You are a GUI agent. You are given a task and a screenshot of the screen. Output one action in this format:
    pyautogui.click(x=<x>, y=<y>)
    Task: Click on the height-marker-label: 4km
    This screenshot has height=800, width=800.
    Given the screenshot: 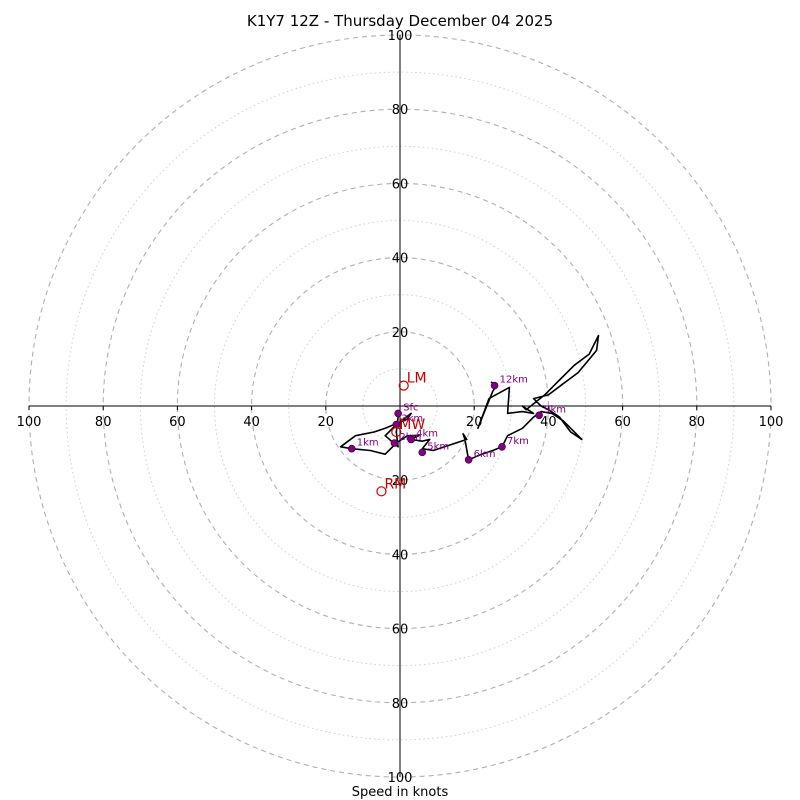 What is the action you would take?
    pyautogui.click(x=427, y=433)
    